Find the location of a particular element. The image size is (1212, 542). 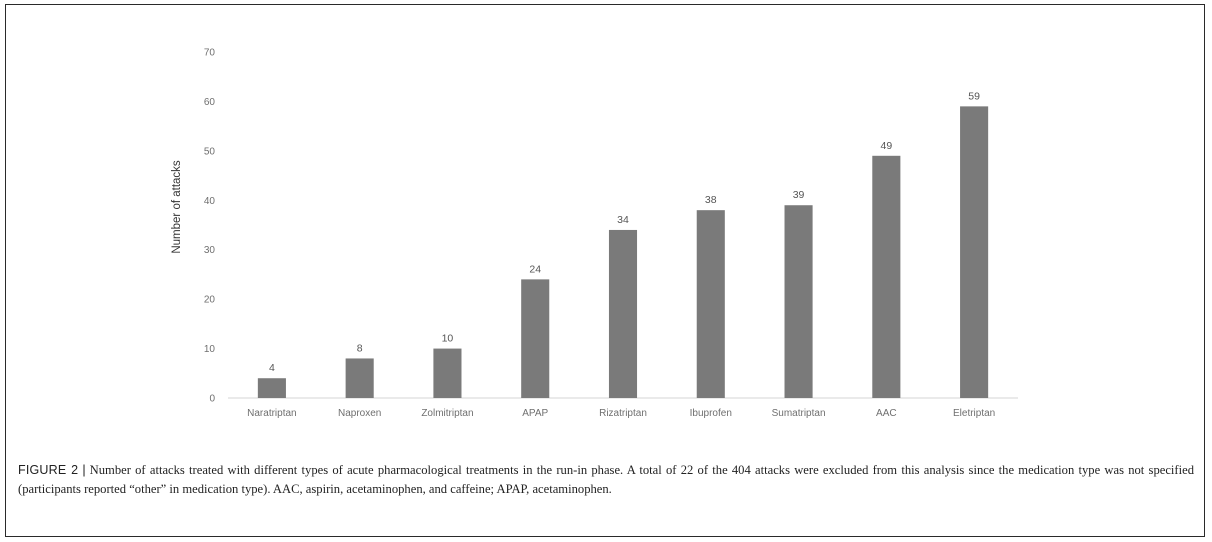

data-label: 8 is located at coordinates (360, 348).